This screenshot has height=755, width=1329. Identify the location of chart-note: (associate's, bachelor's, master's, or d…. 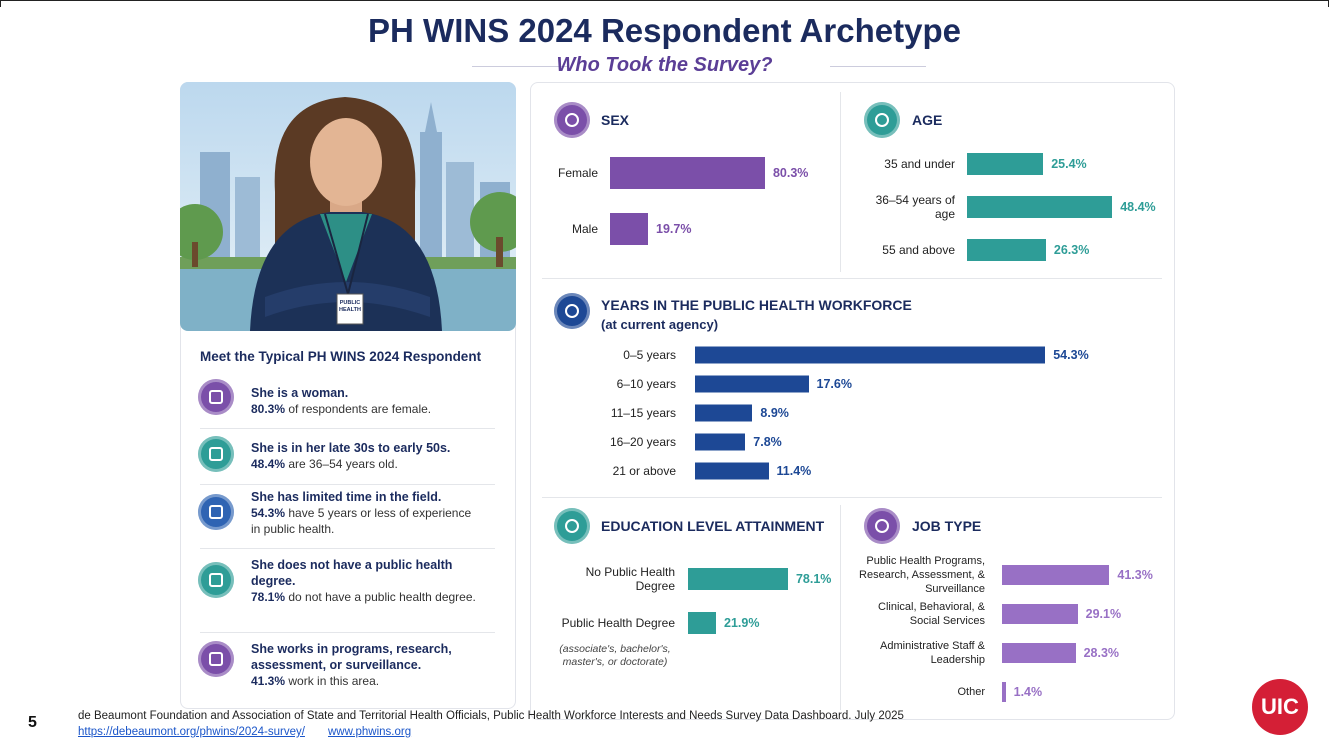
(615, 655).